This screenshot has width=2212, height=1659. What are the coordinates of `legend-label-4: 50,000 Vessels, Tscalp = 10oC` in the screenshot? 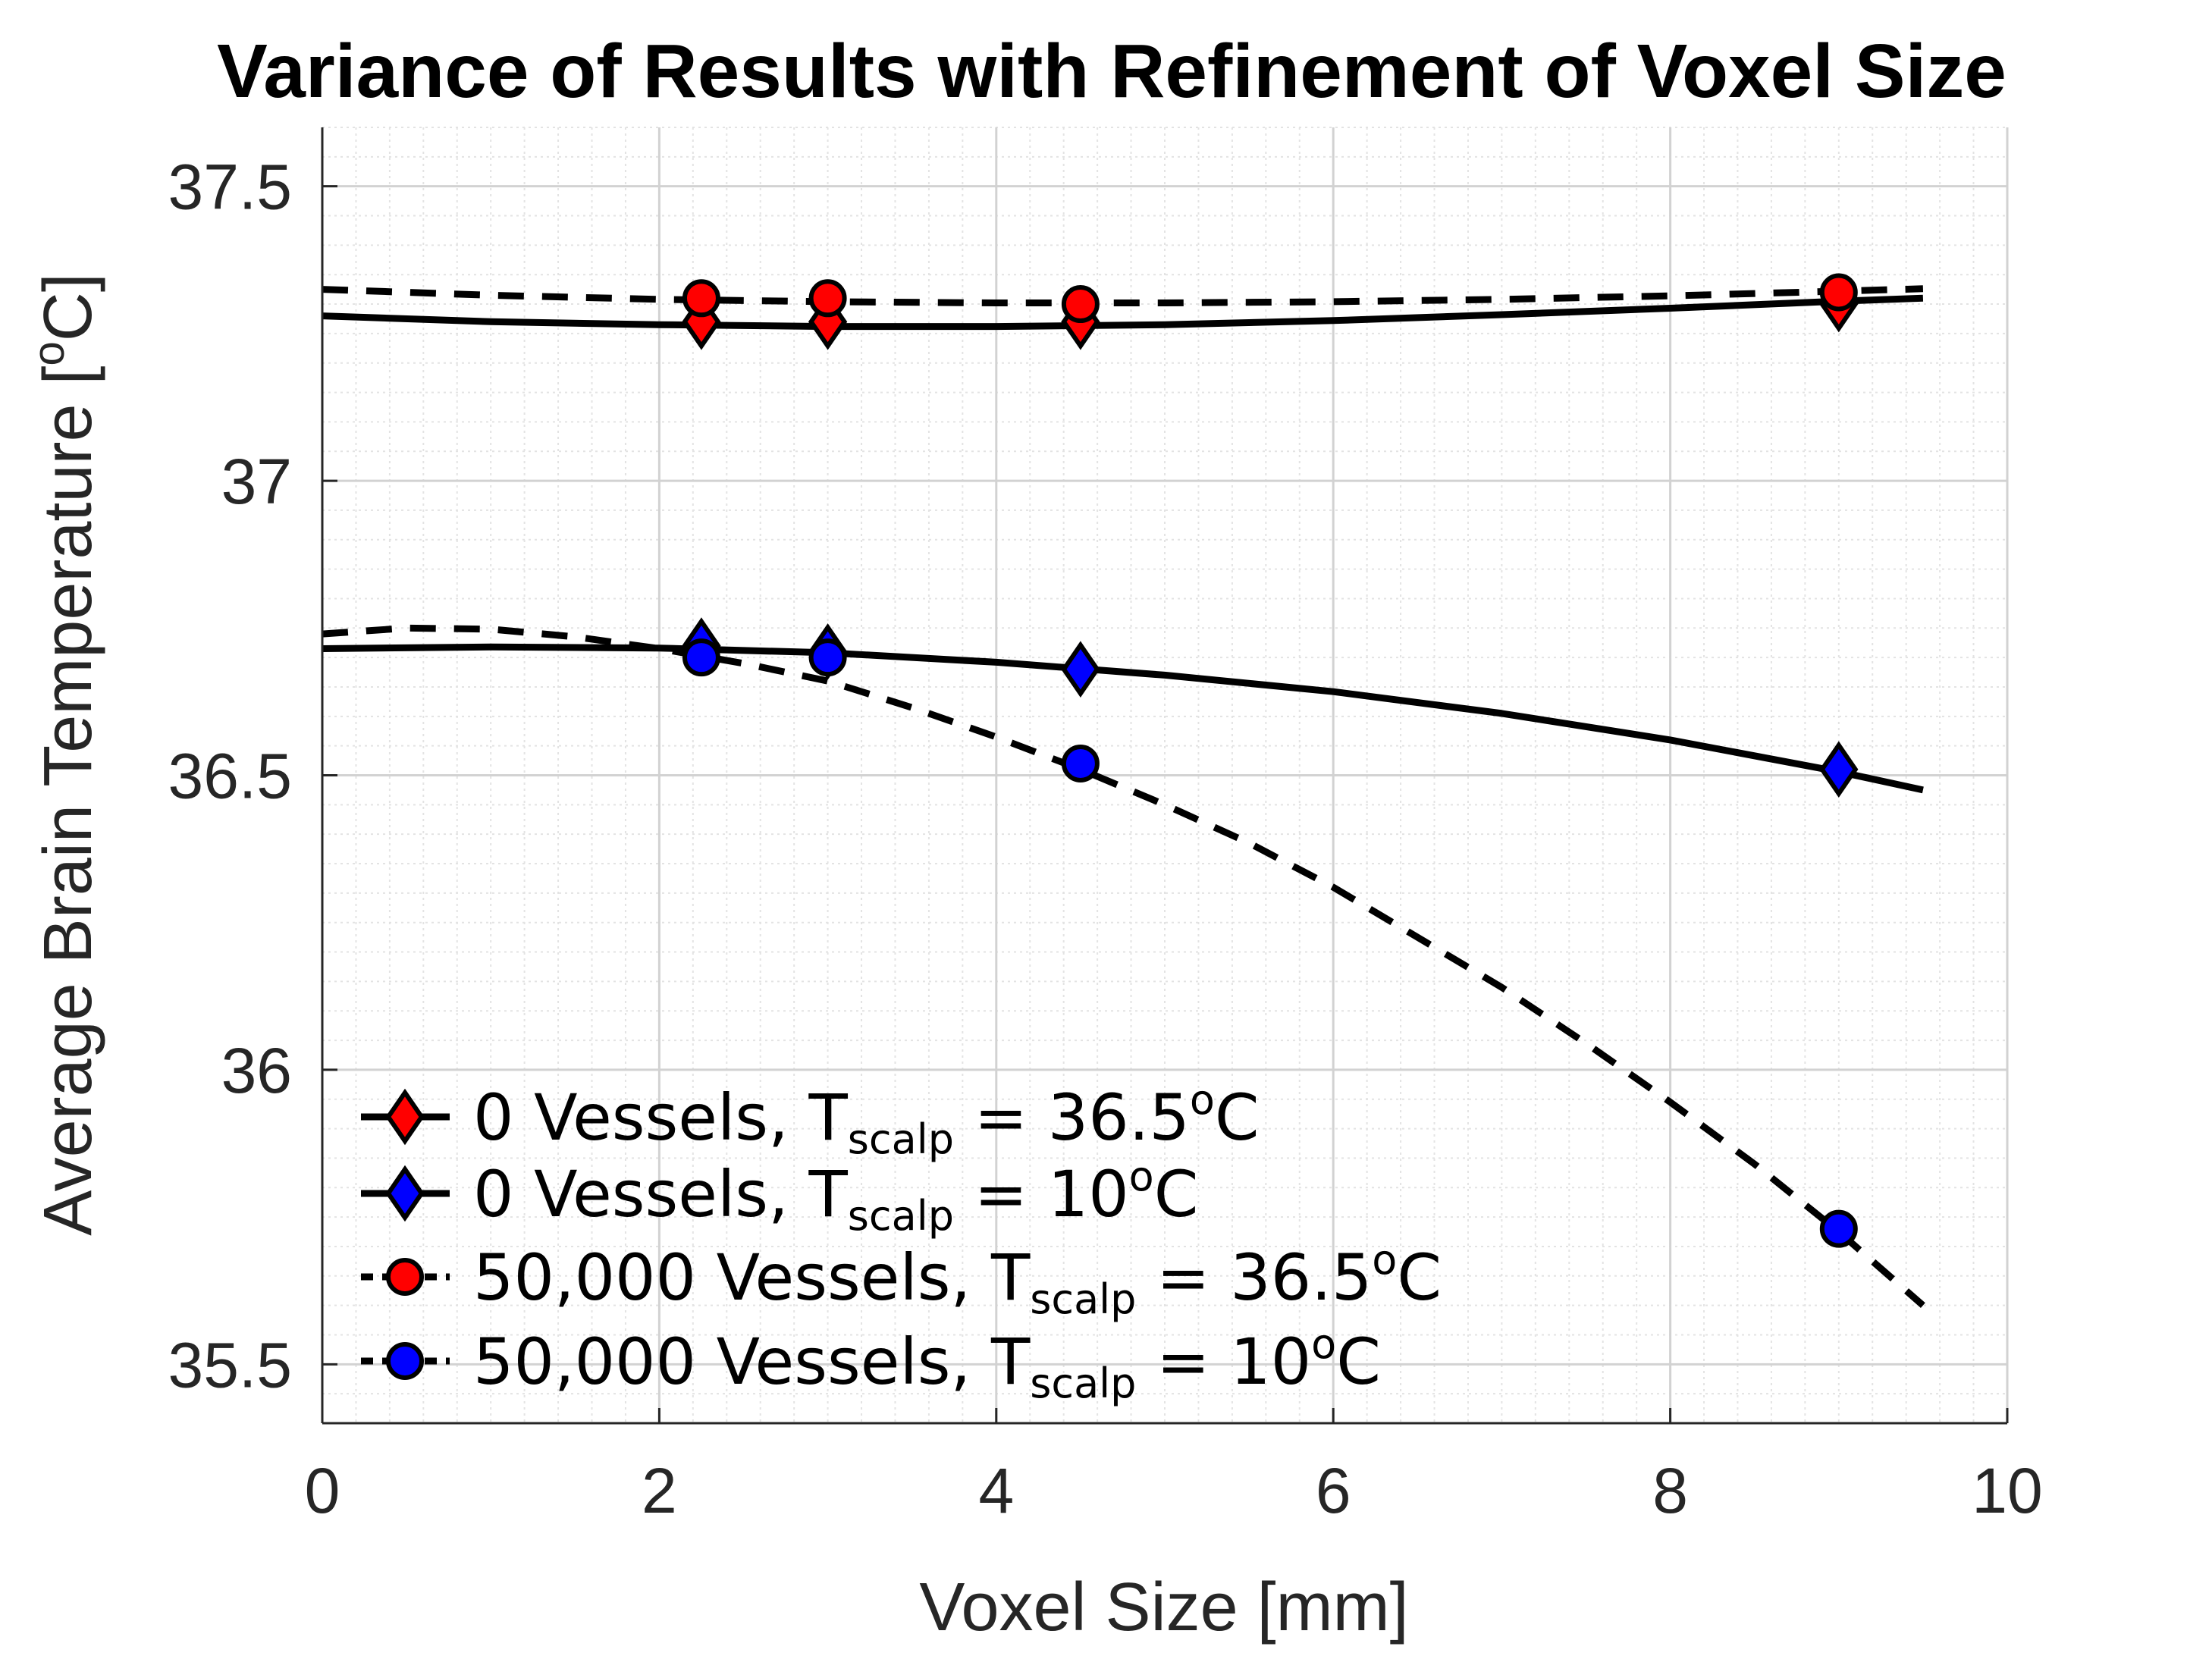 It's located at (927, 1363).